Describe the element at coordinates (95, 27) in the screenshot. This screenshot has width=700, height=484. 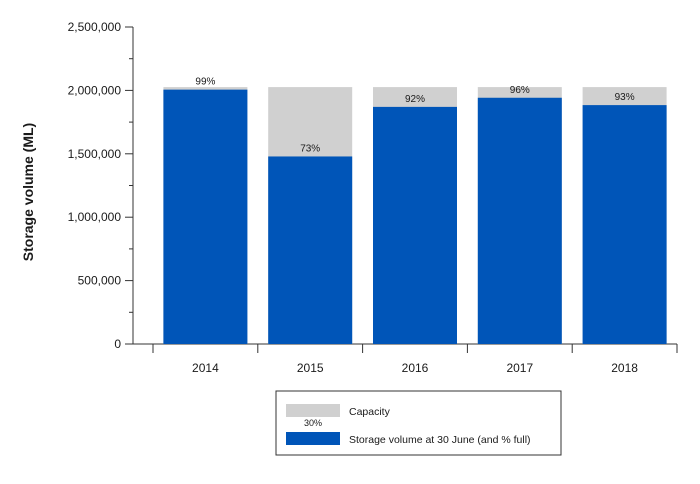
I see `y-tick-label: 2,500,000` at that location.